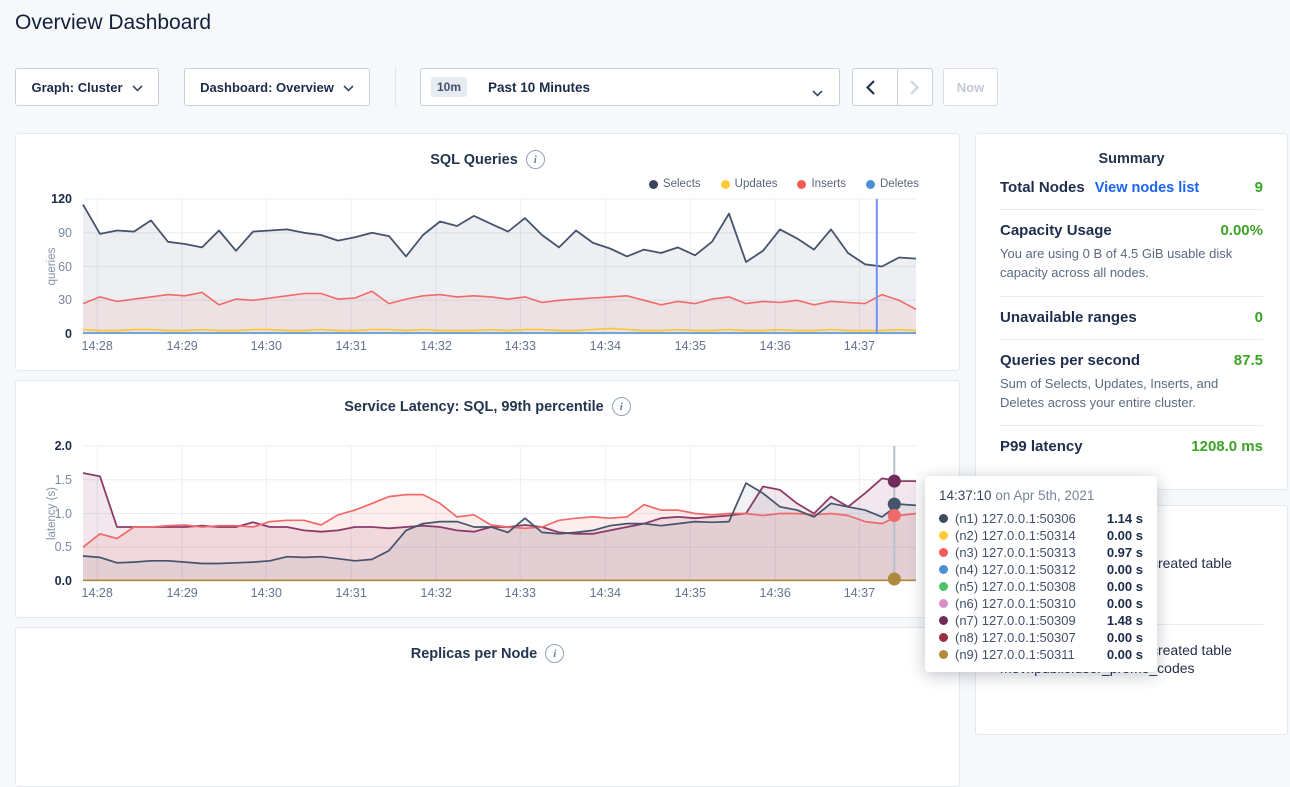  What do you see at coordinates (61, 199) in the screenshot?
I see `y-tick-label: 120` at bounding box center [61, 199].